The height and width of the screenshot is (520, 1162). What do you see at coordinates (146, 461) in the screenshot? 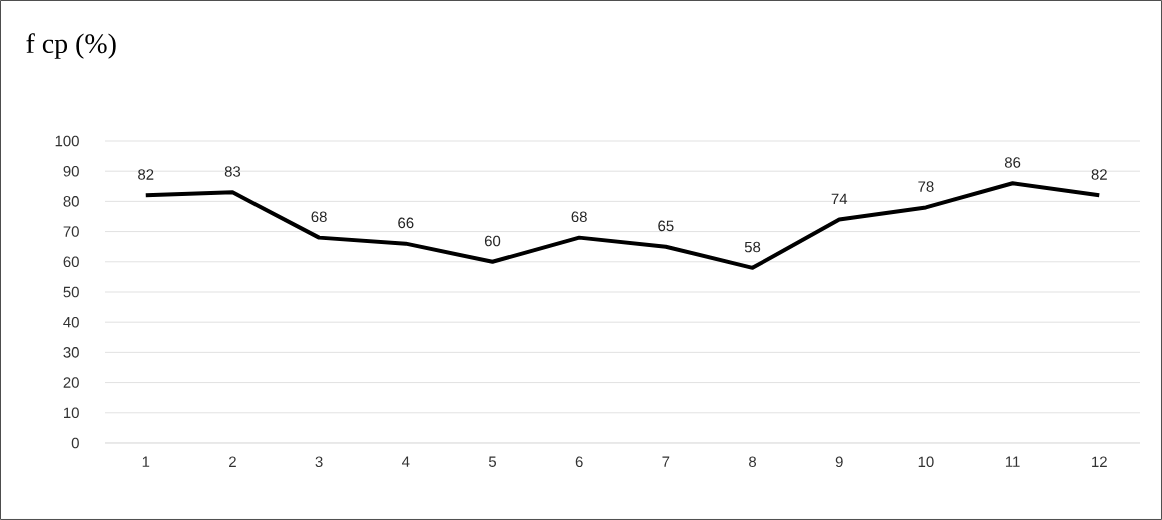
I see `x-tick-label: 1` at bounding box center [146, 461].